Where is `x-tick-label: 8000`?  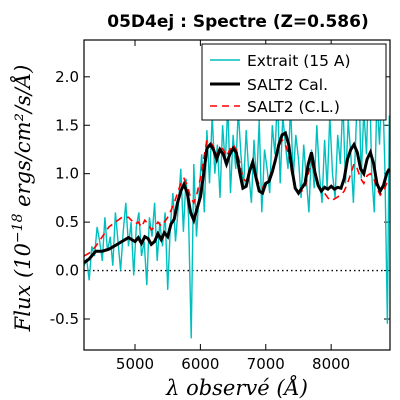
x-tick-label: 8000 is located at coordinates (331, 364).